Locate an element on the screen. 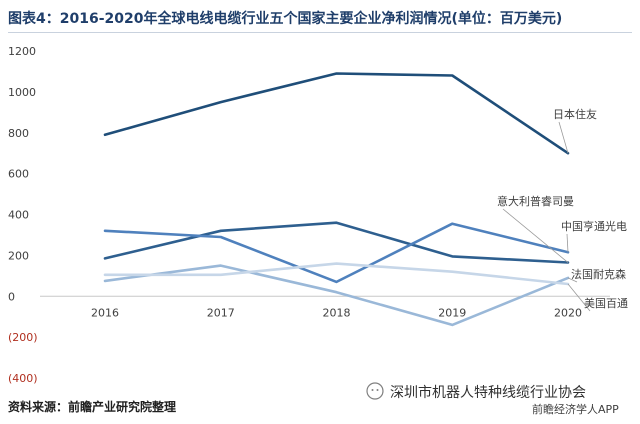 The width and height of the screenshot is (640, 424). x-tick-label: 2019 is located at coordinates (452, 312).